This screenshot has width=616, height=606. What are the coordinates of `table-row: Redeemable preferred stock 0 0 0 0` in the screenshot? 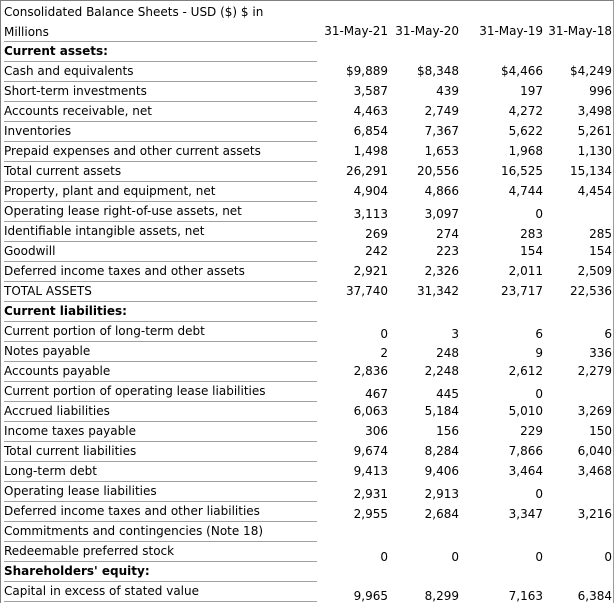 It's located at (308, 552).